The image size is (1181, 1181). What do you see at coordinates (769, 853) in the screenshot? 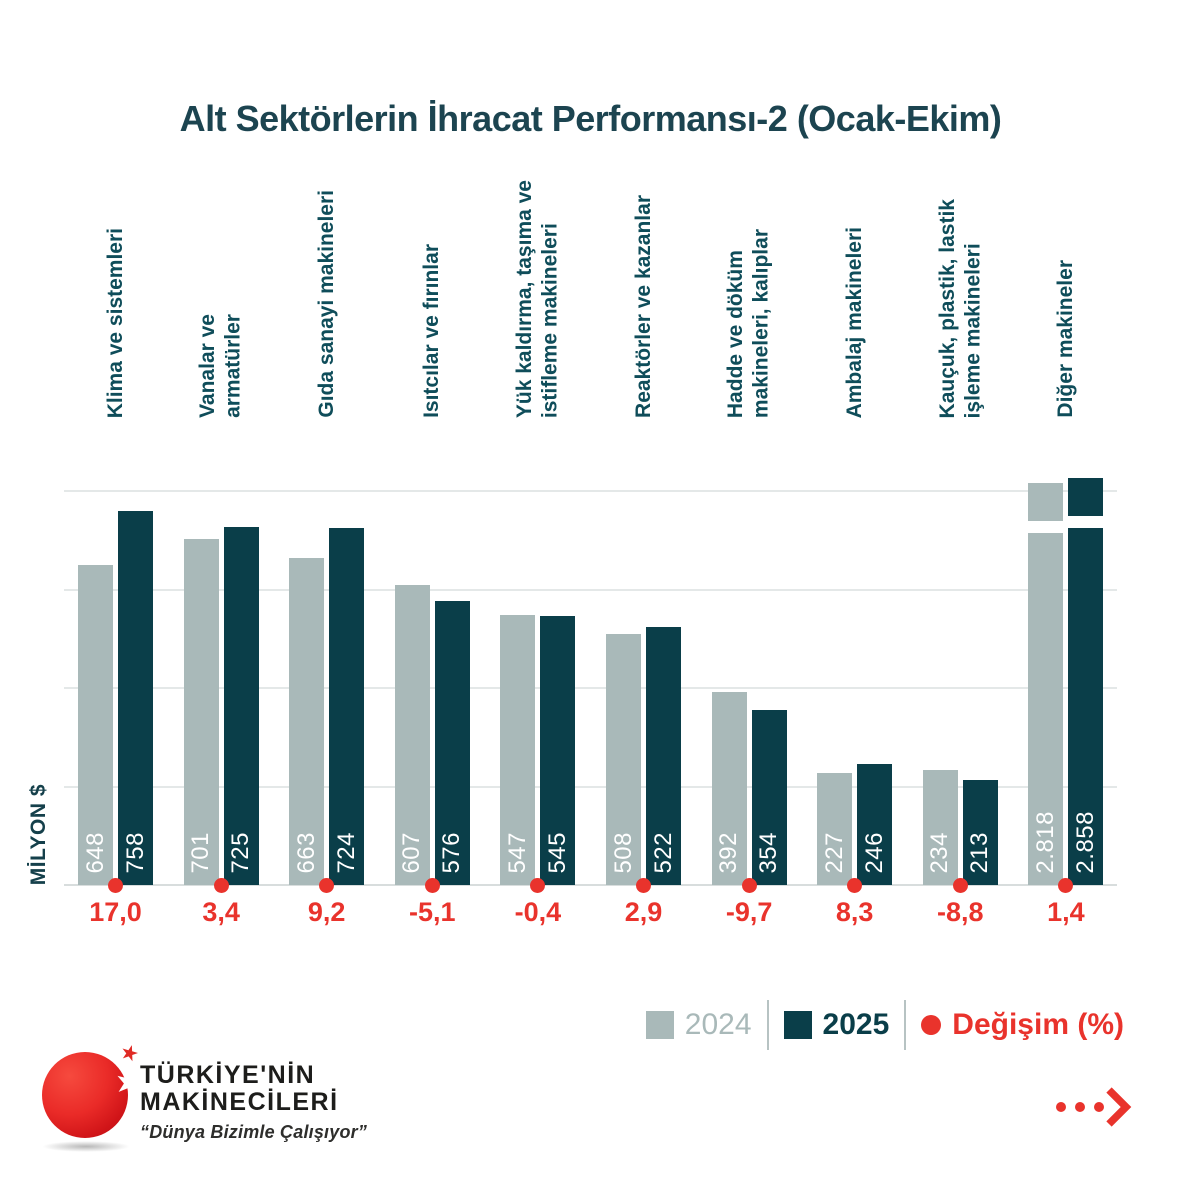
I see `bar-value-label: 354` at bounding box center [769, 853].